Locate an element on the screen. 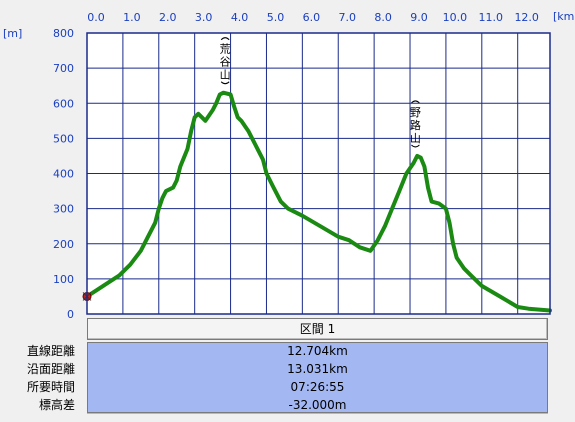 The image size is (575, 422). x-tick-label: 9.0 is located at coordinates (419, 17).